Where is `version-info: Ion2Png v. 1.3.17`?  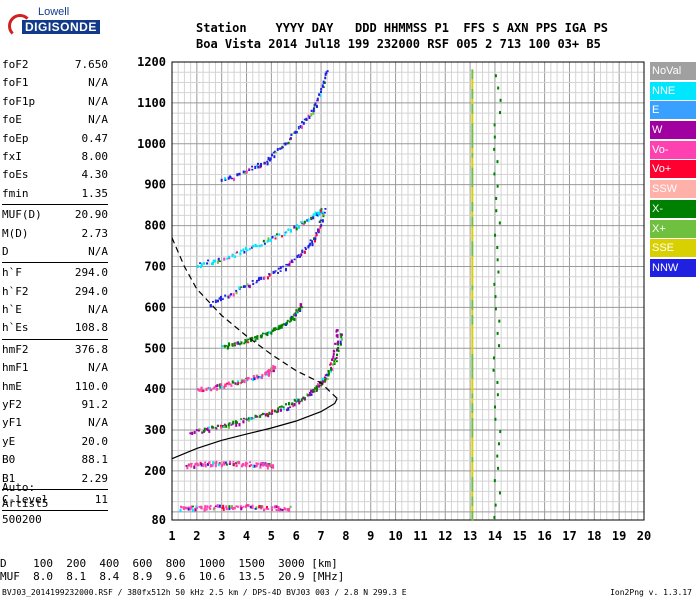
version-info: Ion2Png v. 1.3.17 is located at coordinates (651, 592).